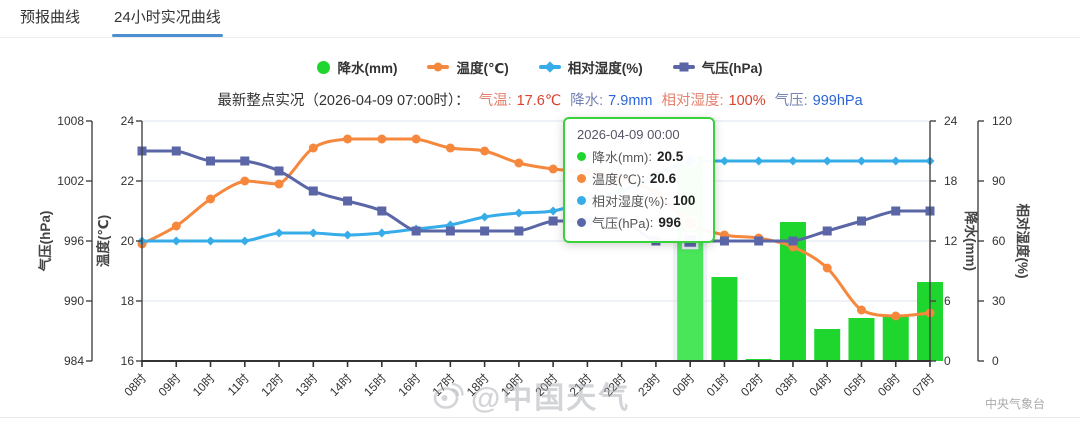 The width and height of the screenshot is (1080, 422). I want to click on tab-24h-observed-curve: 24小时实况曲线, so click(167, 18).